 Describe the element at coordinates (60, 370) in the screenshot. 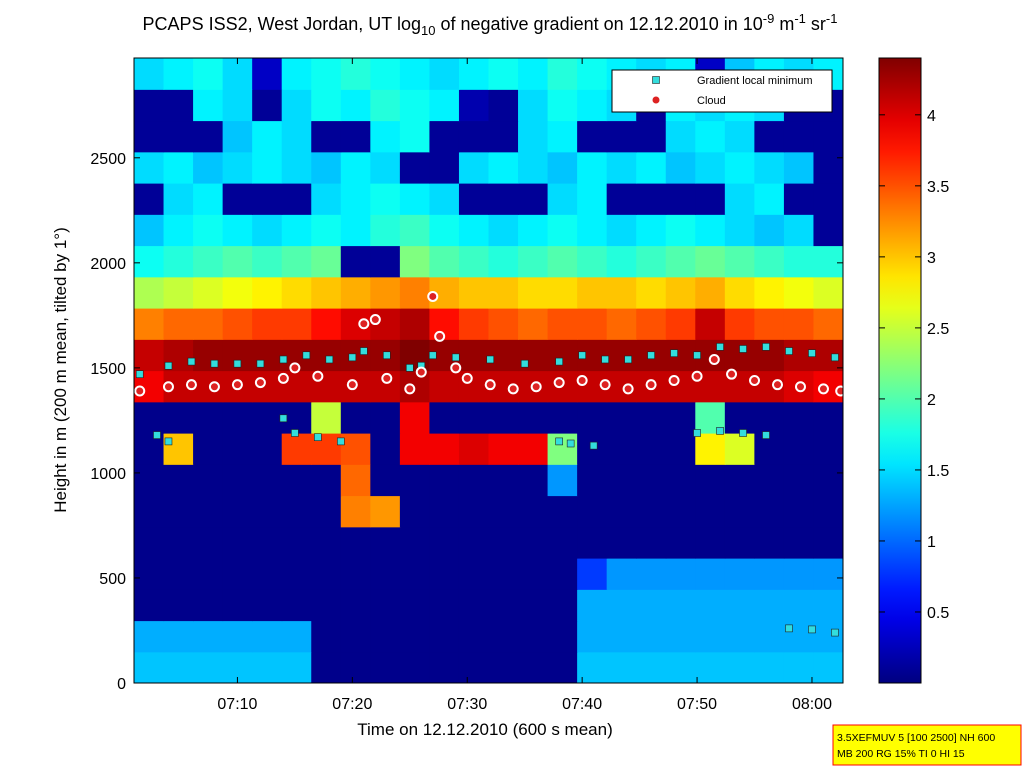

I see `y-axis-label: Height in m (200 m mean, tilted by 1°)` at that location.